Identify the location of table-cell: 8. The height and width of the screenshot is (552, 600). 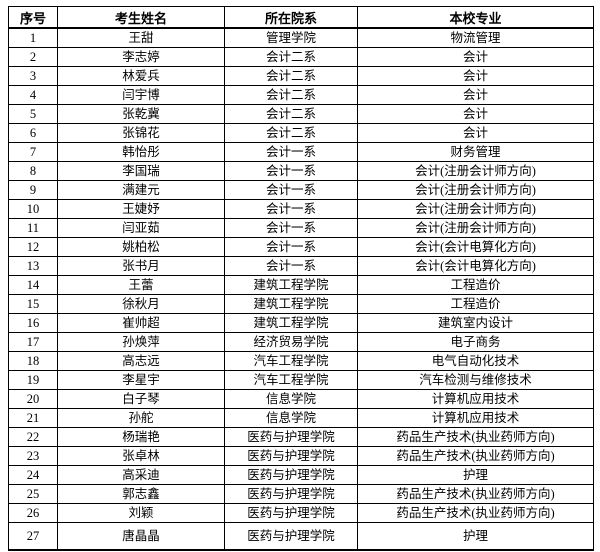
(33, 171).